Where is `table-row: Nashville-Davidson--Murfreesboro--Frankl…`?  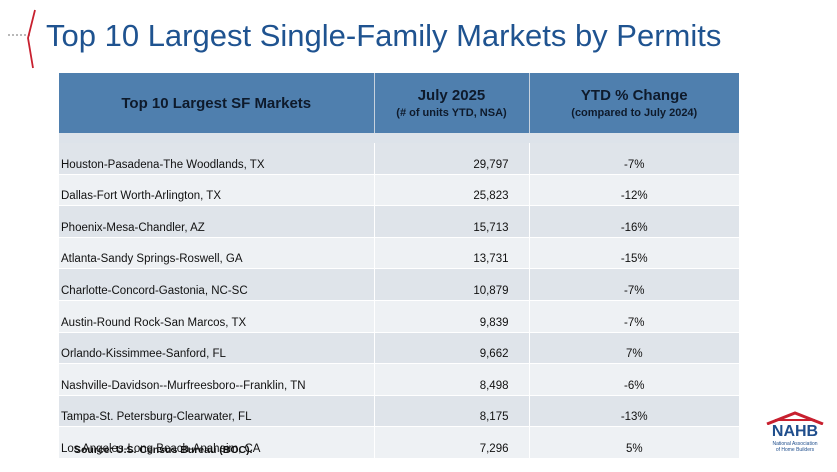
table-row: Nashville-Davidson--Murfreesboro--Frankl… is located at coordinates (399, 379).